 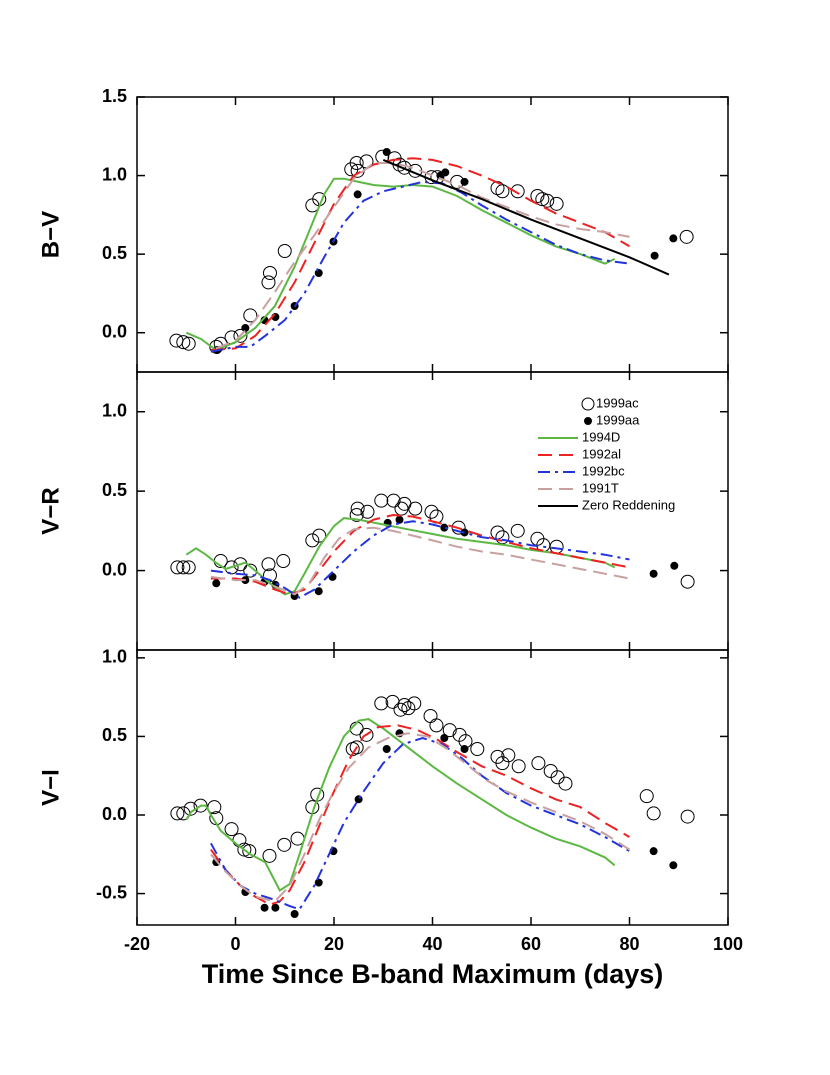 What do you see at coordinates (728, 944) in the screenshot?
I see `x-tick-label: 100` at bounding box center [728, 944].